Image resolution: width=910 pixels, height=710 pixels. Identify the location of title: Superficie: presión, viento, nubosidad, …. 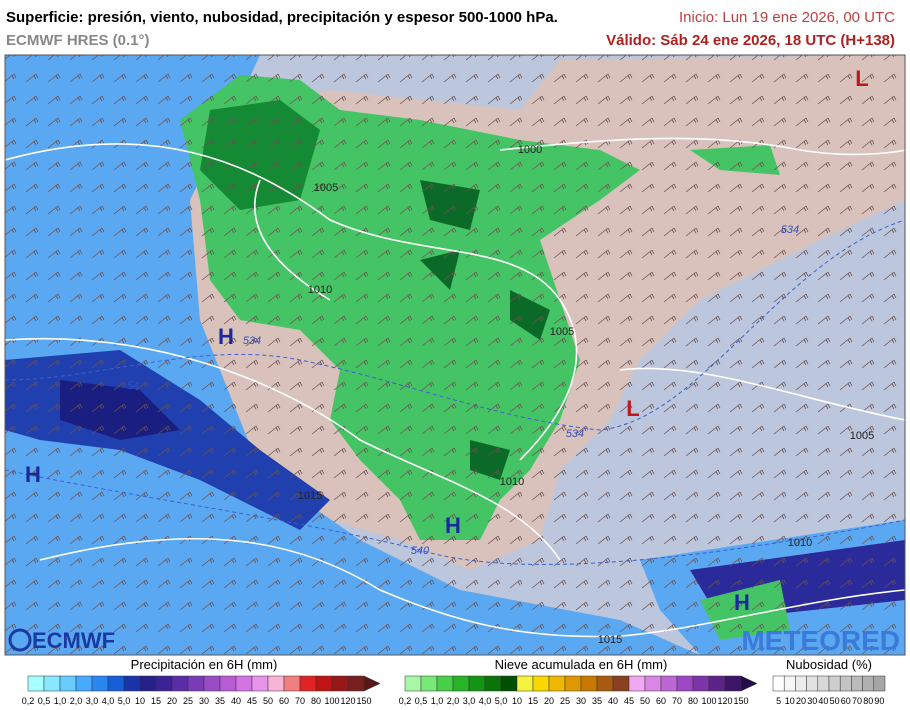
(282, 17).